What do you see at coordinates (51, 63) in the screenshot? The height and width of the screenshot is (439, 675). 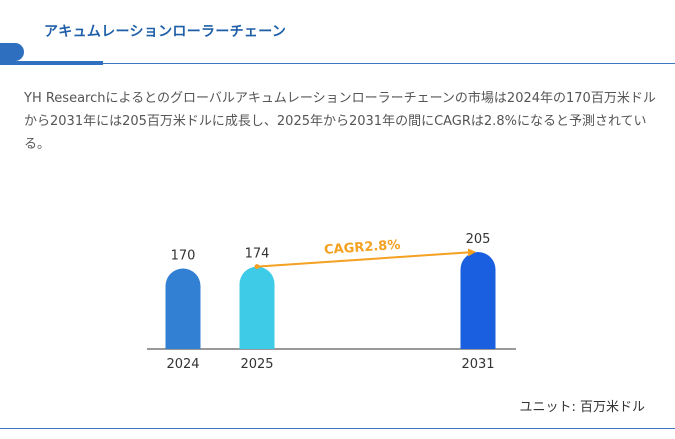 I see `title-accent-underline` at bounding box center [51, 63].